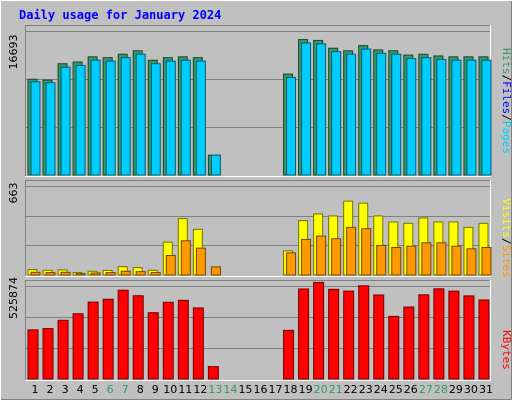 This screenshot has width=512, height=400. I want to click on x-tick-label-8: 8, so click(140, 389).